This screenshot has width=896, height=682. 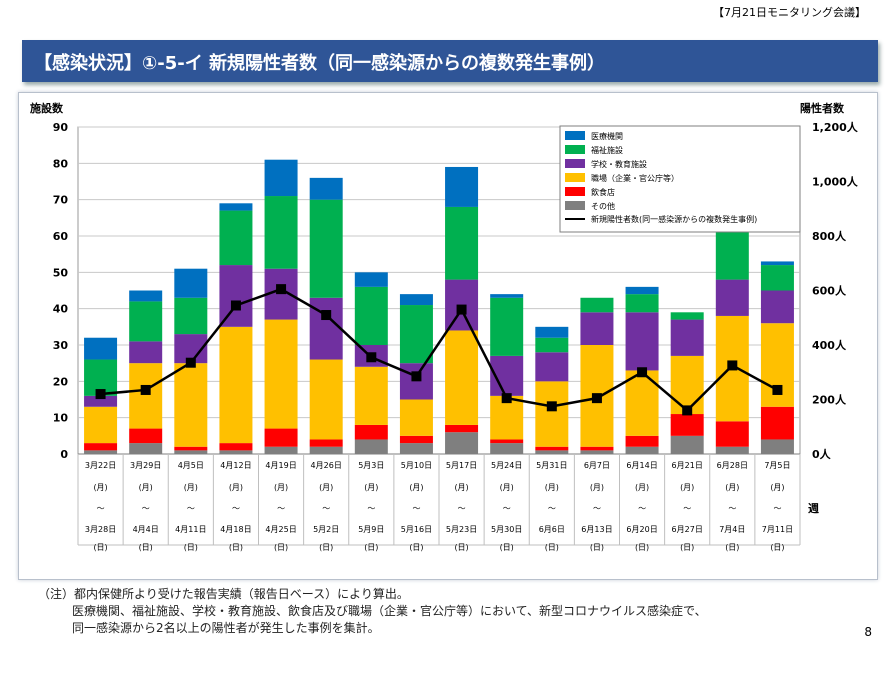 I want to click on y-left-tick-label: 30, so click(x=61, y=345).